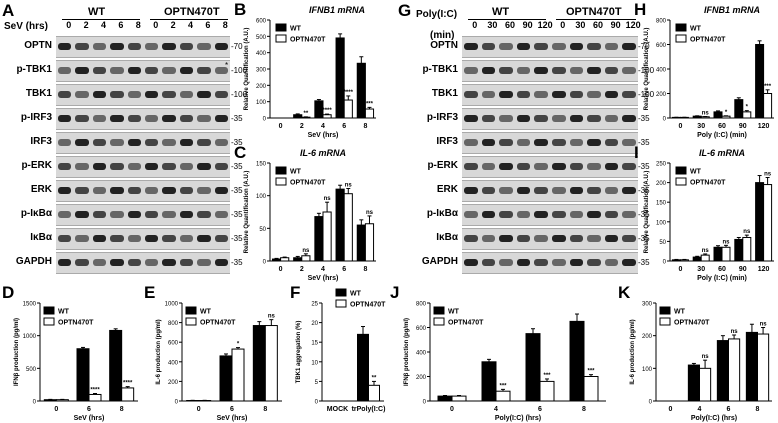 The image size is (778, 423). What do you see at coordinates (421, 329) in the screenshot?
I see `y-tick-label: 600` at bounding box center [421, 329].